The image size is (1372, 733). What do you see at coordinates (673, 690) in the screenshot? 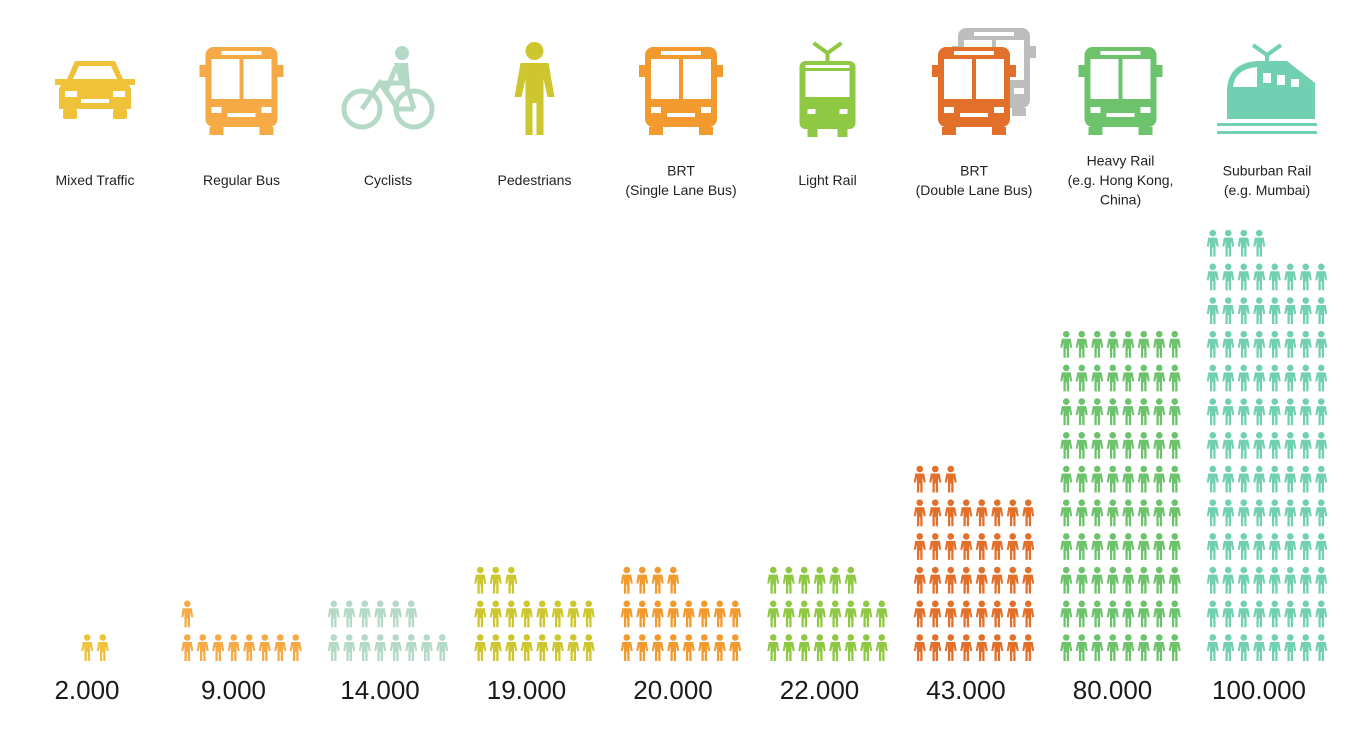
I see `value-label: 20.000` at bounding box center [673, 690].